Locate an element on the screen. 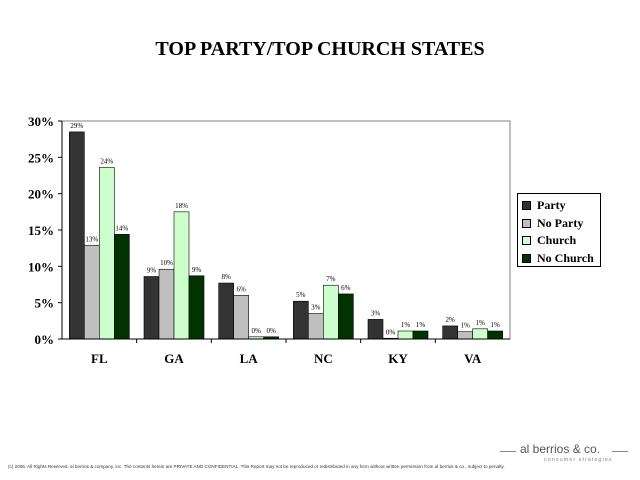  logo-name: al berrios & co. is located at coordinates (560, 449).